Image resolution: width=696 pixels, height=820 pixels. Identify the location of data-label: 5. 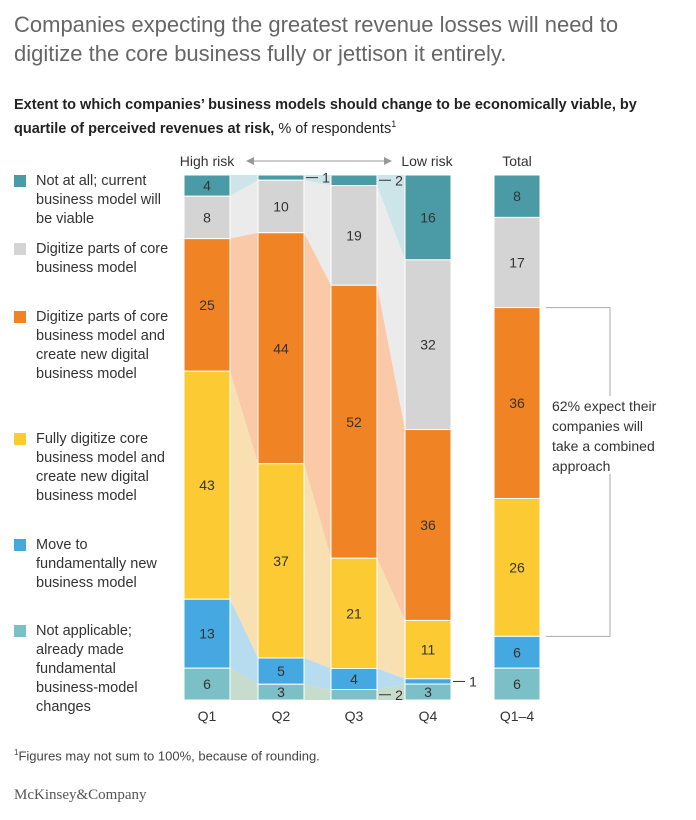
(281, 671).